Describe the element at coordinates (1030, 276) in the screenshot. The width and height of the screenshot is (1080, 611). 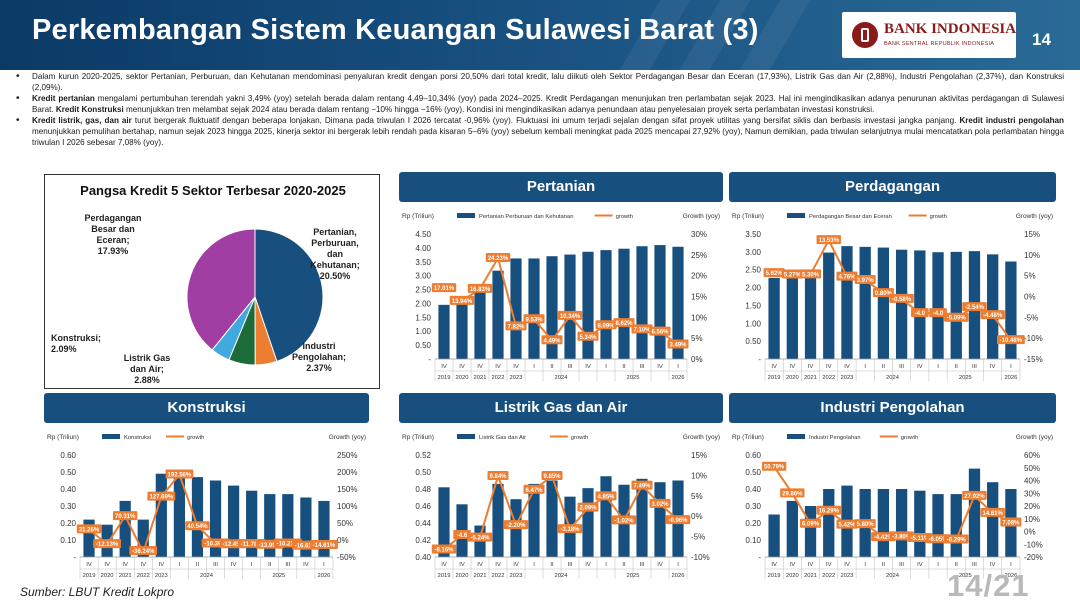
I see `y2-tick-label: 5%` at that location.